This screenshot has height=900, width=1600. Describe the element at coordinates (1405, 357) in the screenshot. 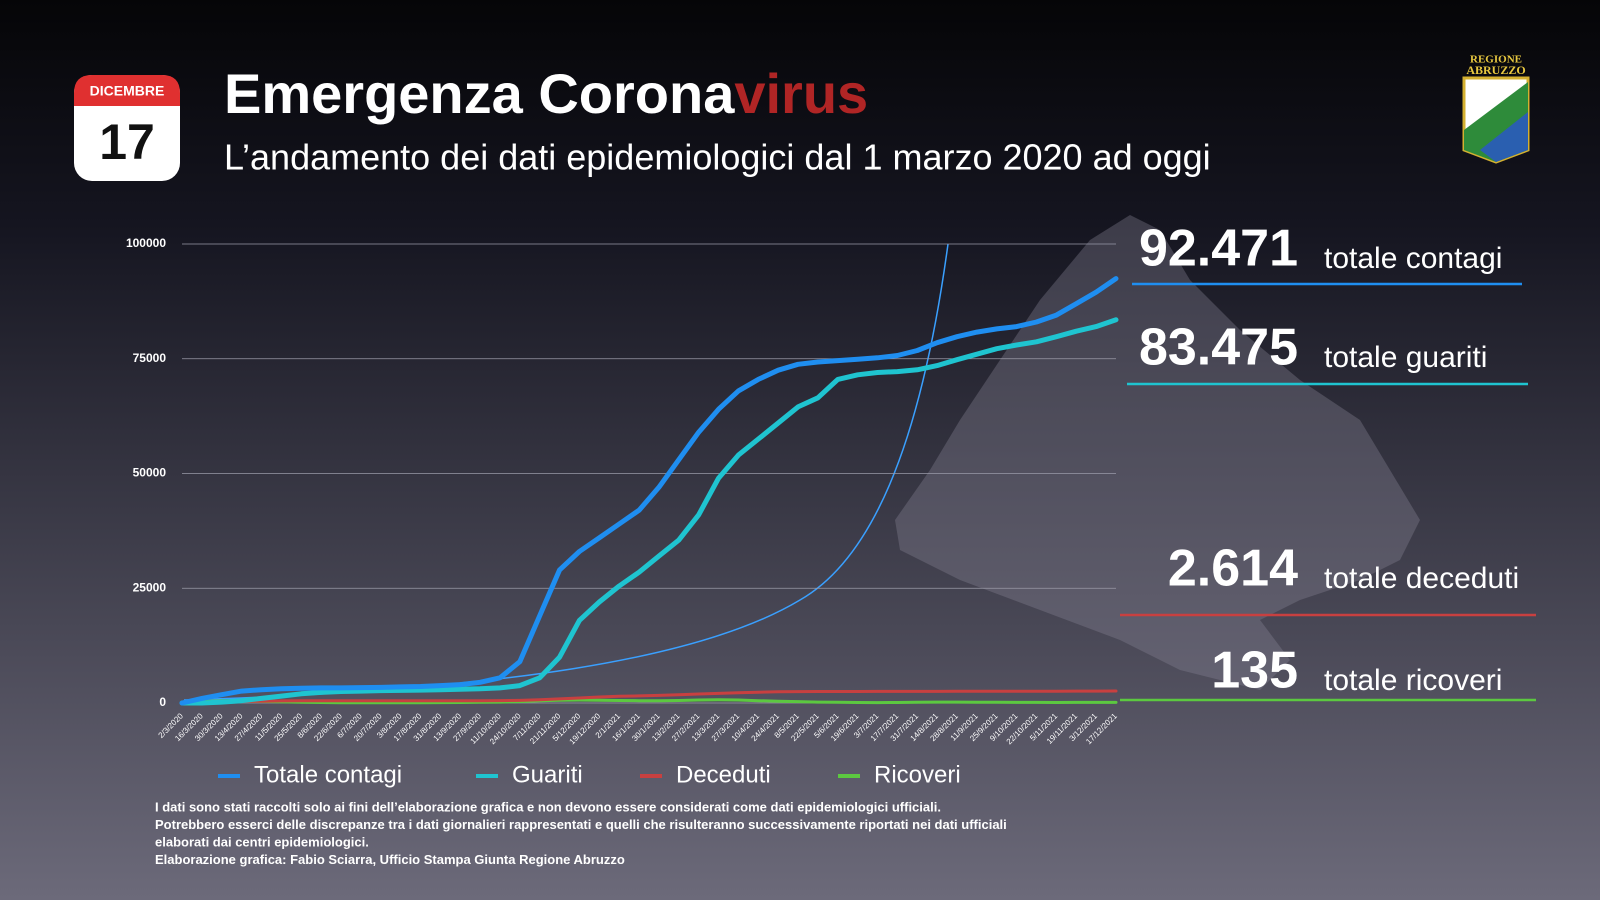

I see `total-label: totale guariti` at that location.